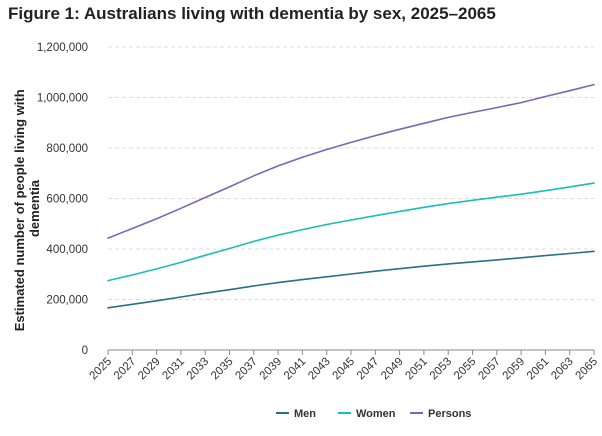 The image size is (602, 436). What do you see at coordinates (587, 369) in the screenshot?
I see `x-tick-label: 2065` at bounding box center [587, 369].